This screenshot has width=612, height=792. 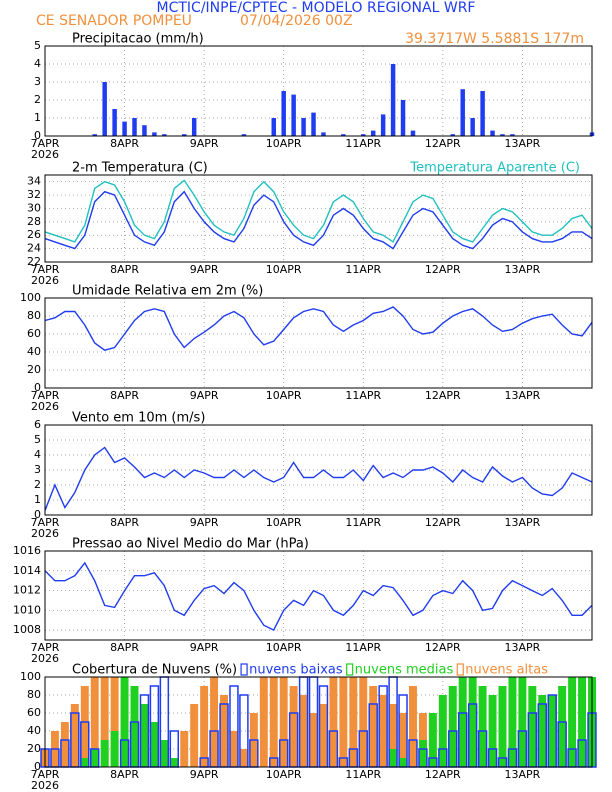 What do you see at coordinates (34, 181) in the screenshot?
I see `y-tick-label: 34` at bounding box center [34, 181].